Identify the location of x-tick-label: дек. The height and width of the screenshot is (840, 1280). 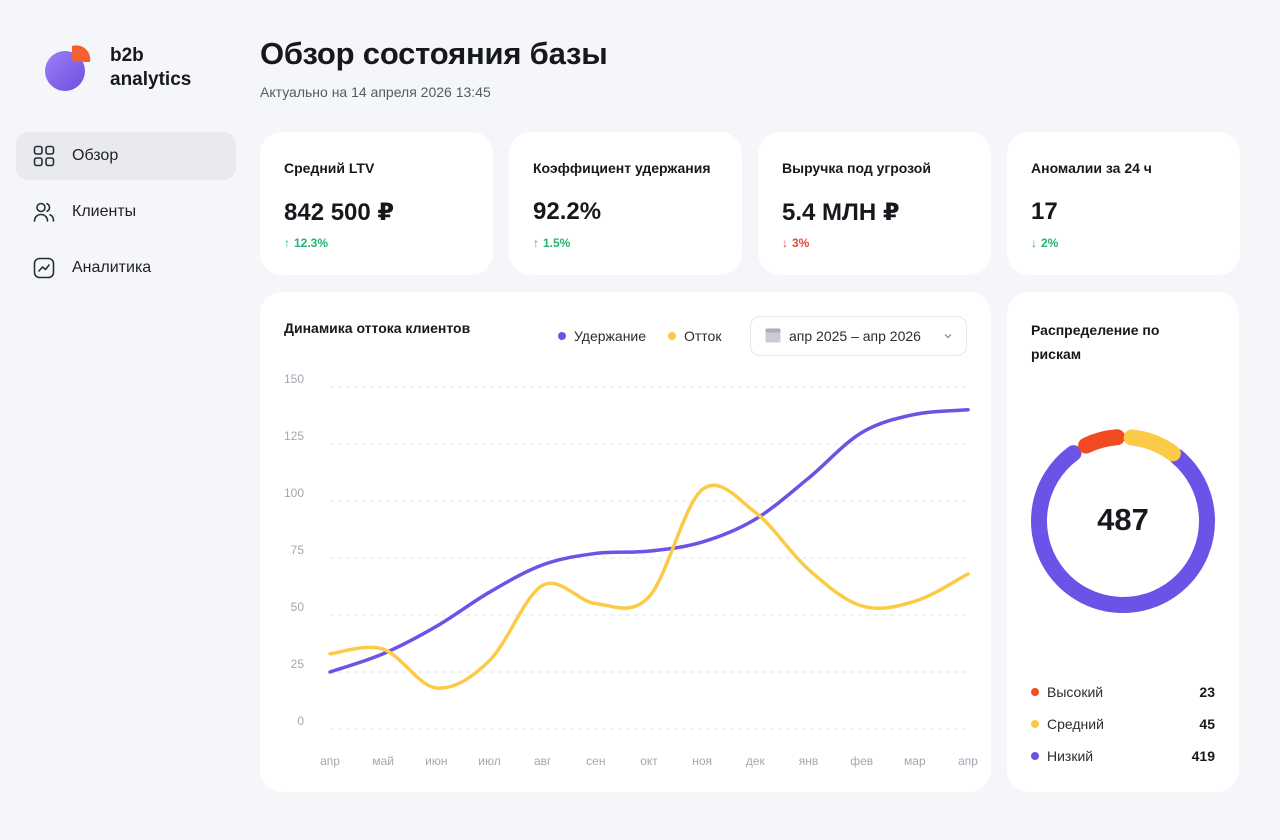
(756, 761).